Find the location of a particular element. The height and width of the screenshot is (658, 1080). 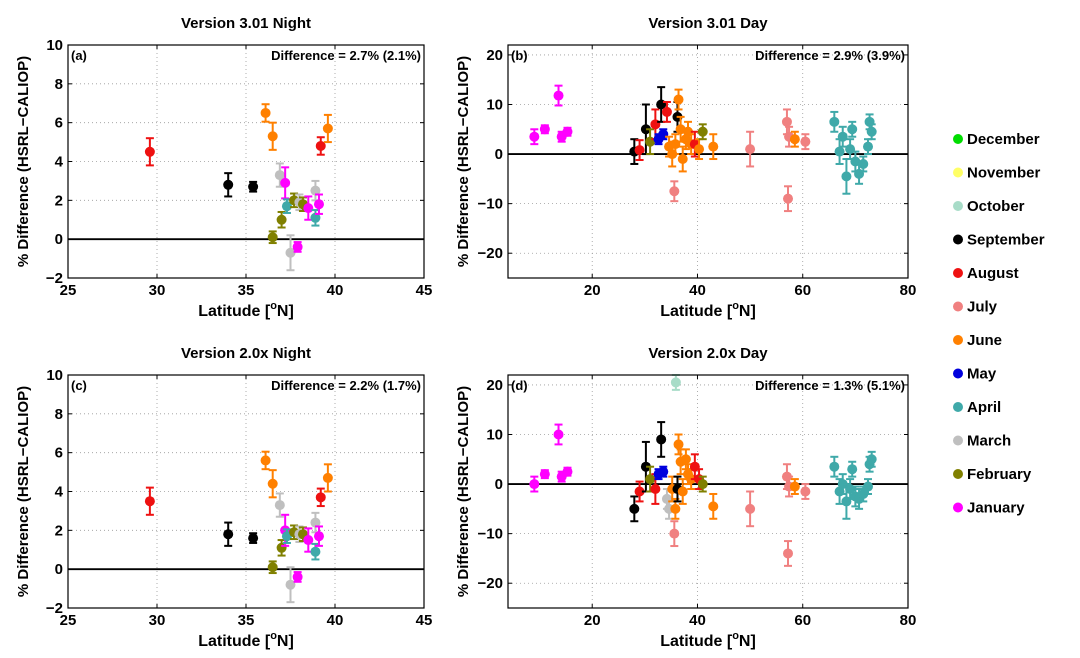

y-tick-label: 8 is located at coordinates (59, 414).